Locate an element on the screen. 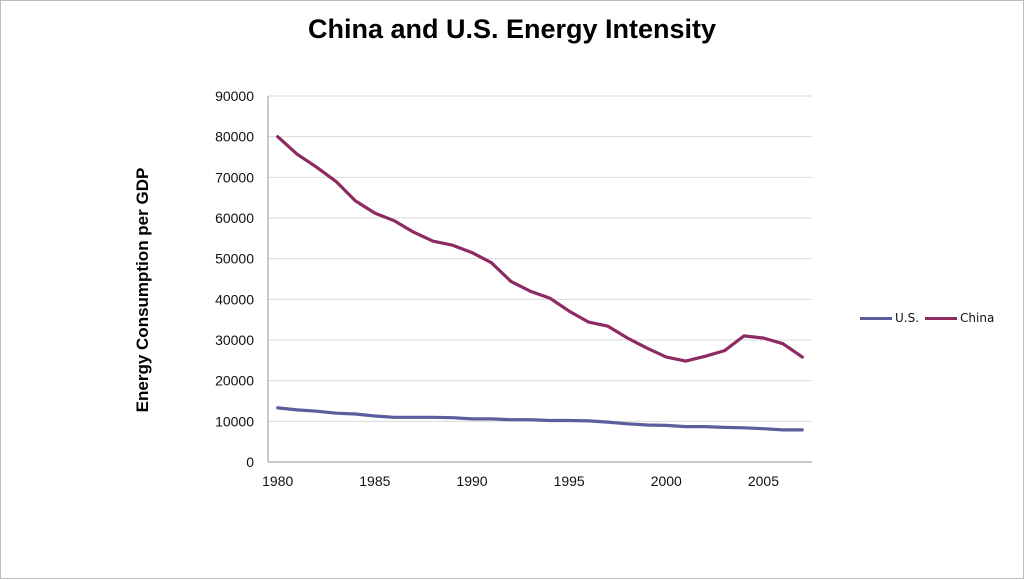 This screenshot has height=580, width=1024. y-tick-label: 20000 is located at coordinates (234, 381).